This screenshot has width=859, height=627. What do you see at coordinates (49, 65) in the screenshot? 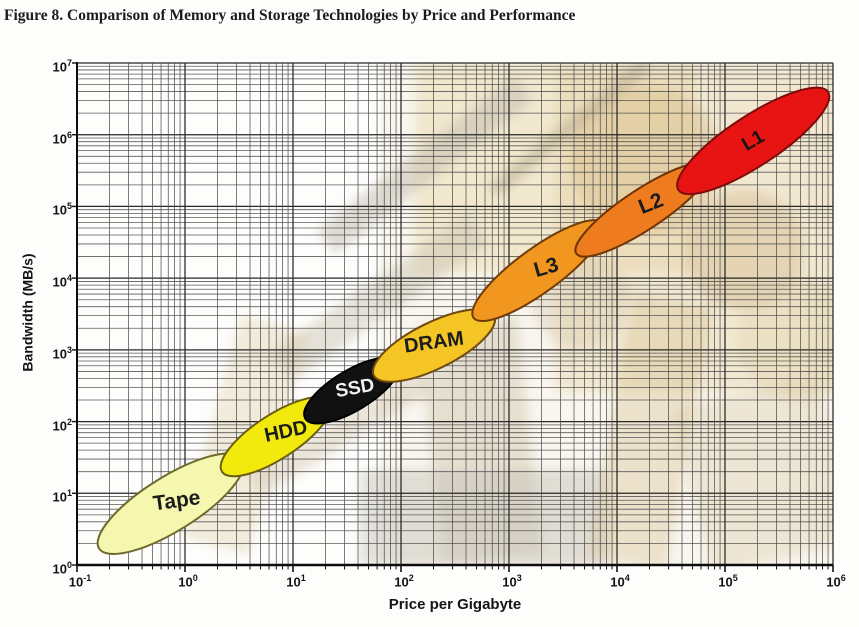
I see `y-tick-label: 107` at bounding box center [49, 65].